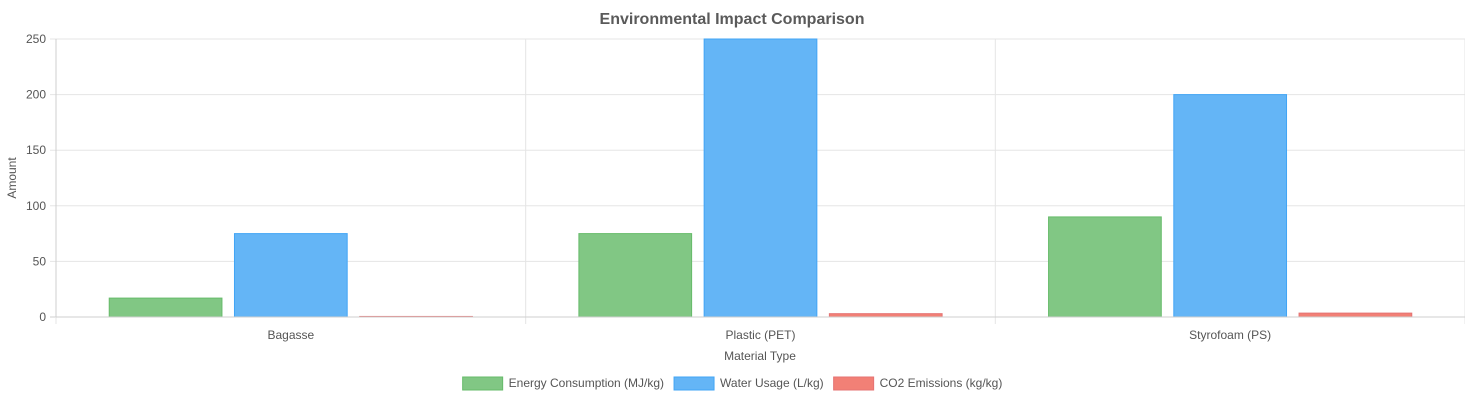  I want to click on y-axis-title: Amount, so click(12, 178).